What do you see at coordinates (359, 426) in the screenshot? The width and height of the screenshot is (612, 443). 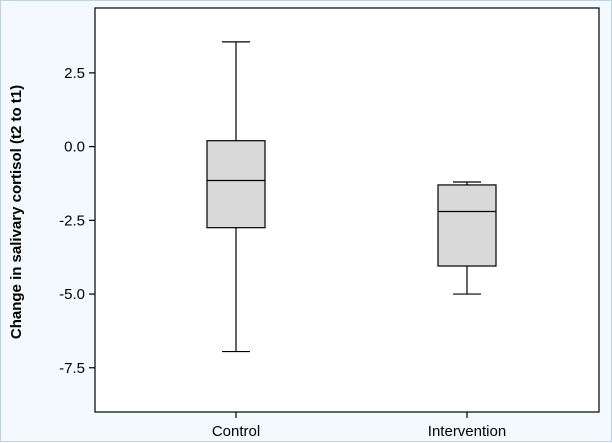 I see `x-axis: Control Intervention` at bounding box center [359, 426].